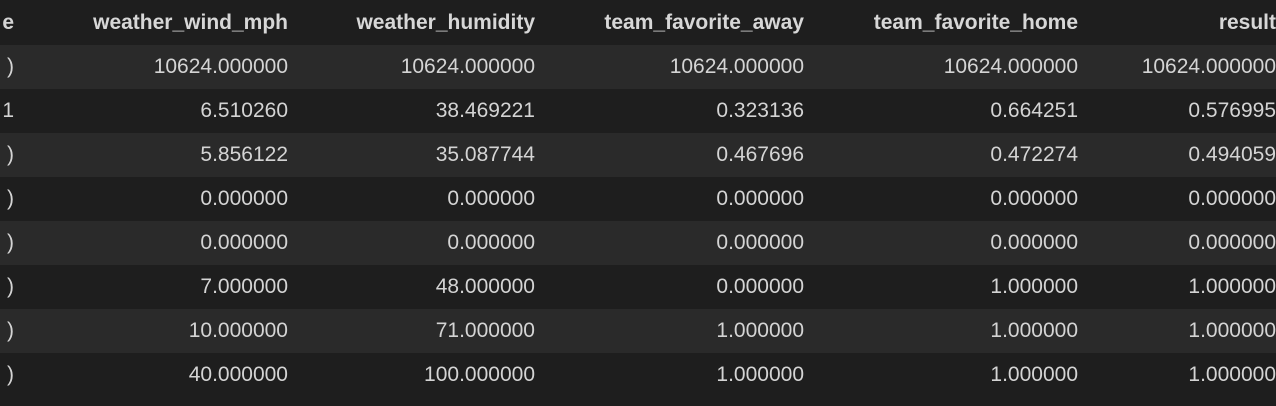 Image resolution: width=1276 pixels, height=406 pixels. I want to click on table-cell: 71.000000, so click(411, 331).